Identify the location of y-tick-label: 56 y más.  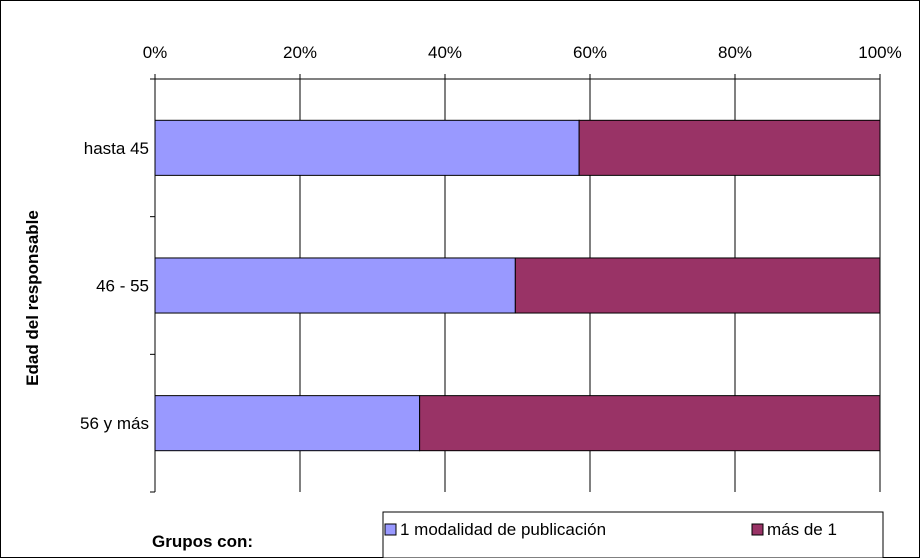
(114, 423).